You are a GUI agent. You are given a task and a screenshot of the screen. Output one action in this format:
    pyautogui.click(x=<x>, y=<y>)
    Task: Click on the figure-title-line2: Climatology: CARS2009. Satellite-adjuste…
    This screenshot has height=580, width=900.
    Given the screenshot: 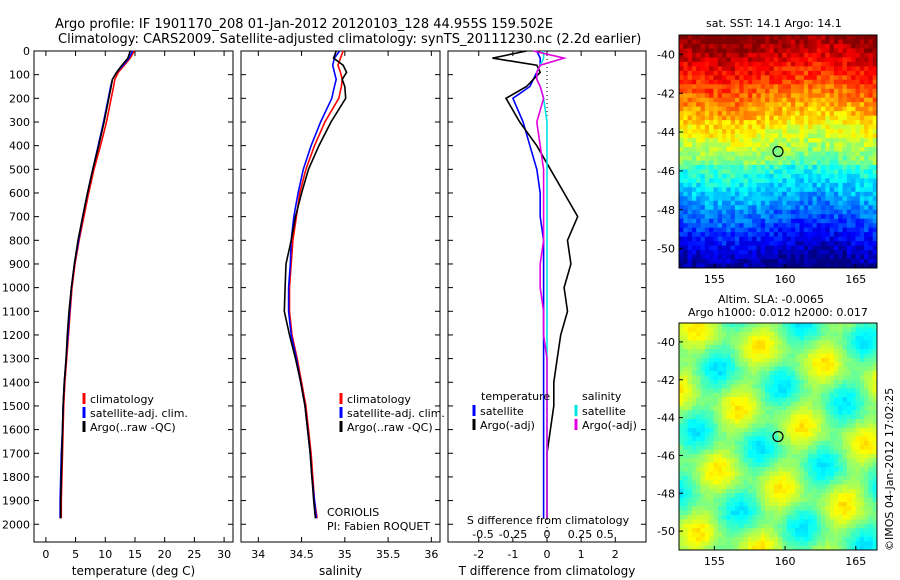 What is the action you would take?
    pyautogui.click(x=349, y=39)
    